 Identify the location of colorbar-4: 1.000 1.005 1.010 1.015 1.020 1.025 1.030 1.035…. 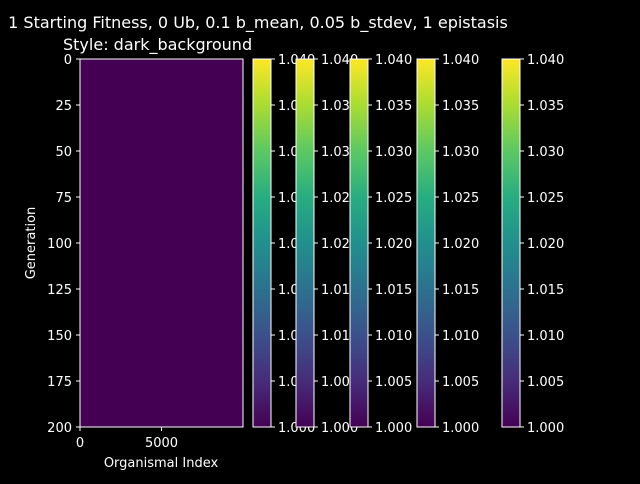
(532, 244).